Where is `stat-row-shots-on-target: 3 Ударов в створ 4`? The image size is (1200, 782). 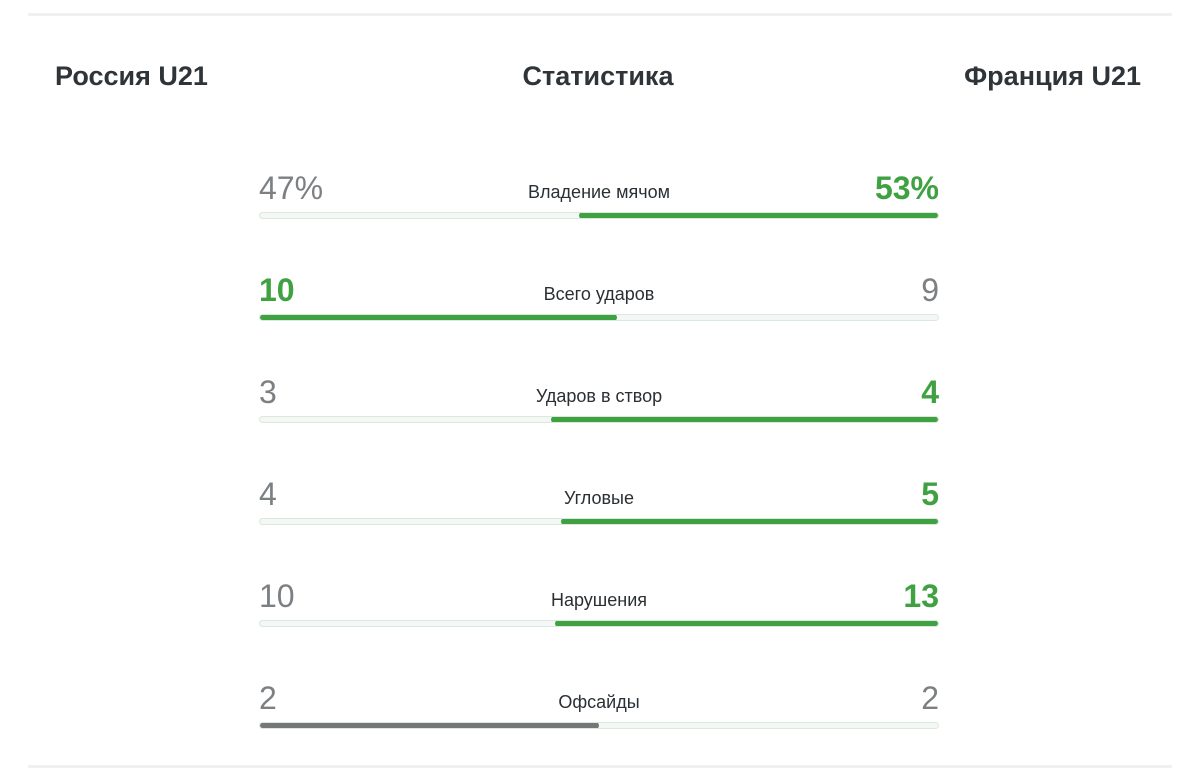 stat-row-shots-on-target: 3 Ударов в створ 4 is located at coordinates (599, 419).